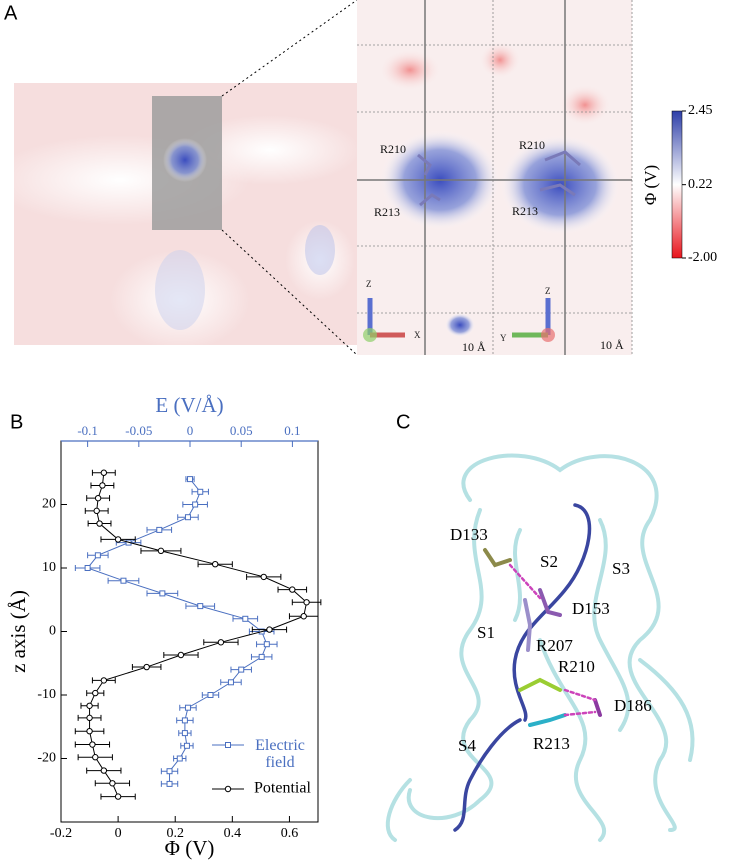 Image resolution: width=730 pixels, height=864 pixels. What do you see at coordinates (18, 631) in the screenshot?
I see `y-axis-label: z axis (Å)` at bounding box center [18, 631].